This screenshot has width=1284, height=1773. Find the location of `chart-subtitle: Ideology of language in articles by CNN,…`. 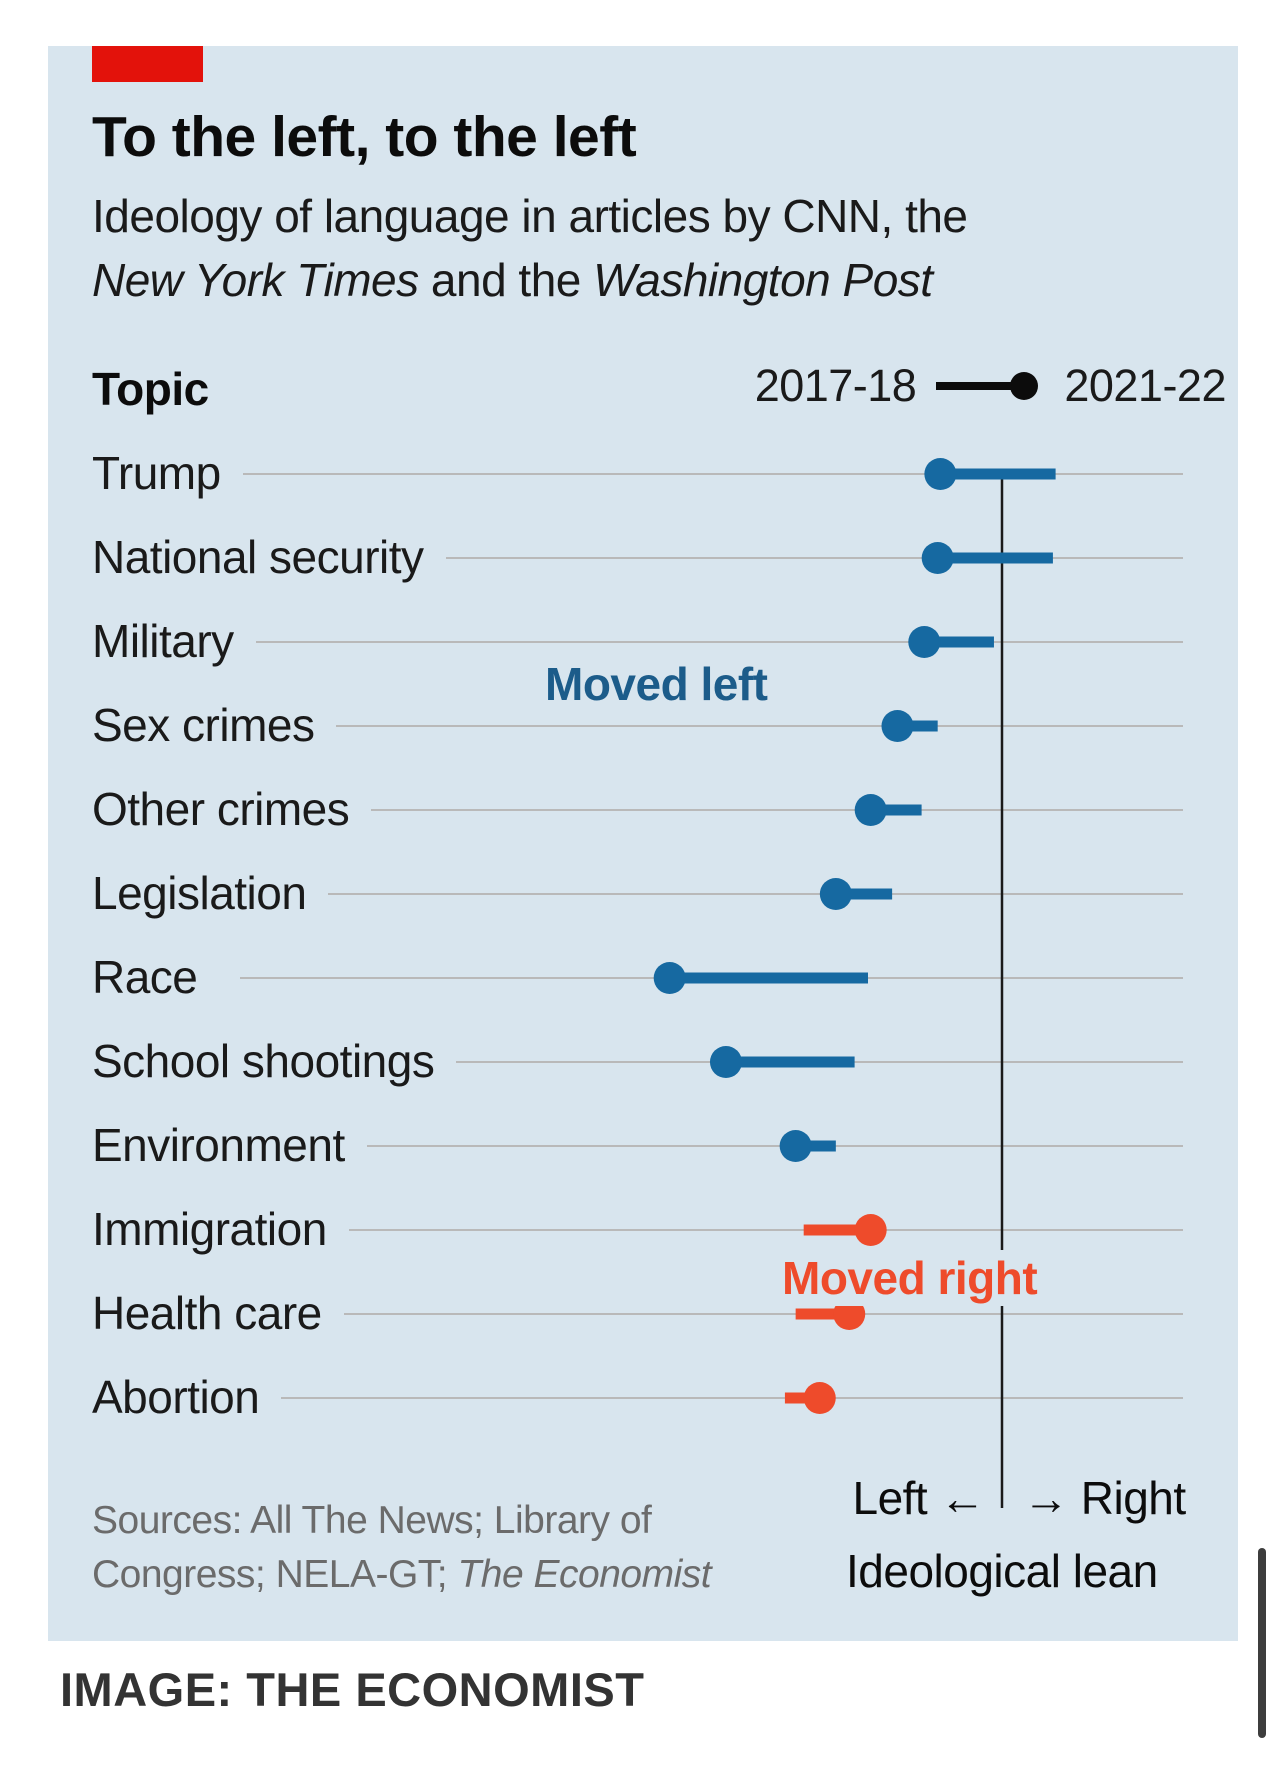

chart-subtitle: Ideology of language in articles by CNN,… is located at coordinates (530, 248).